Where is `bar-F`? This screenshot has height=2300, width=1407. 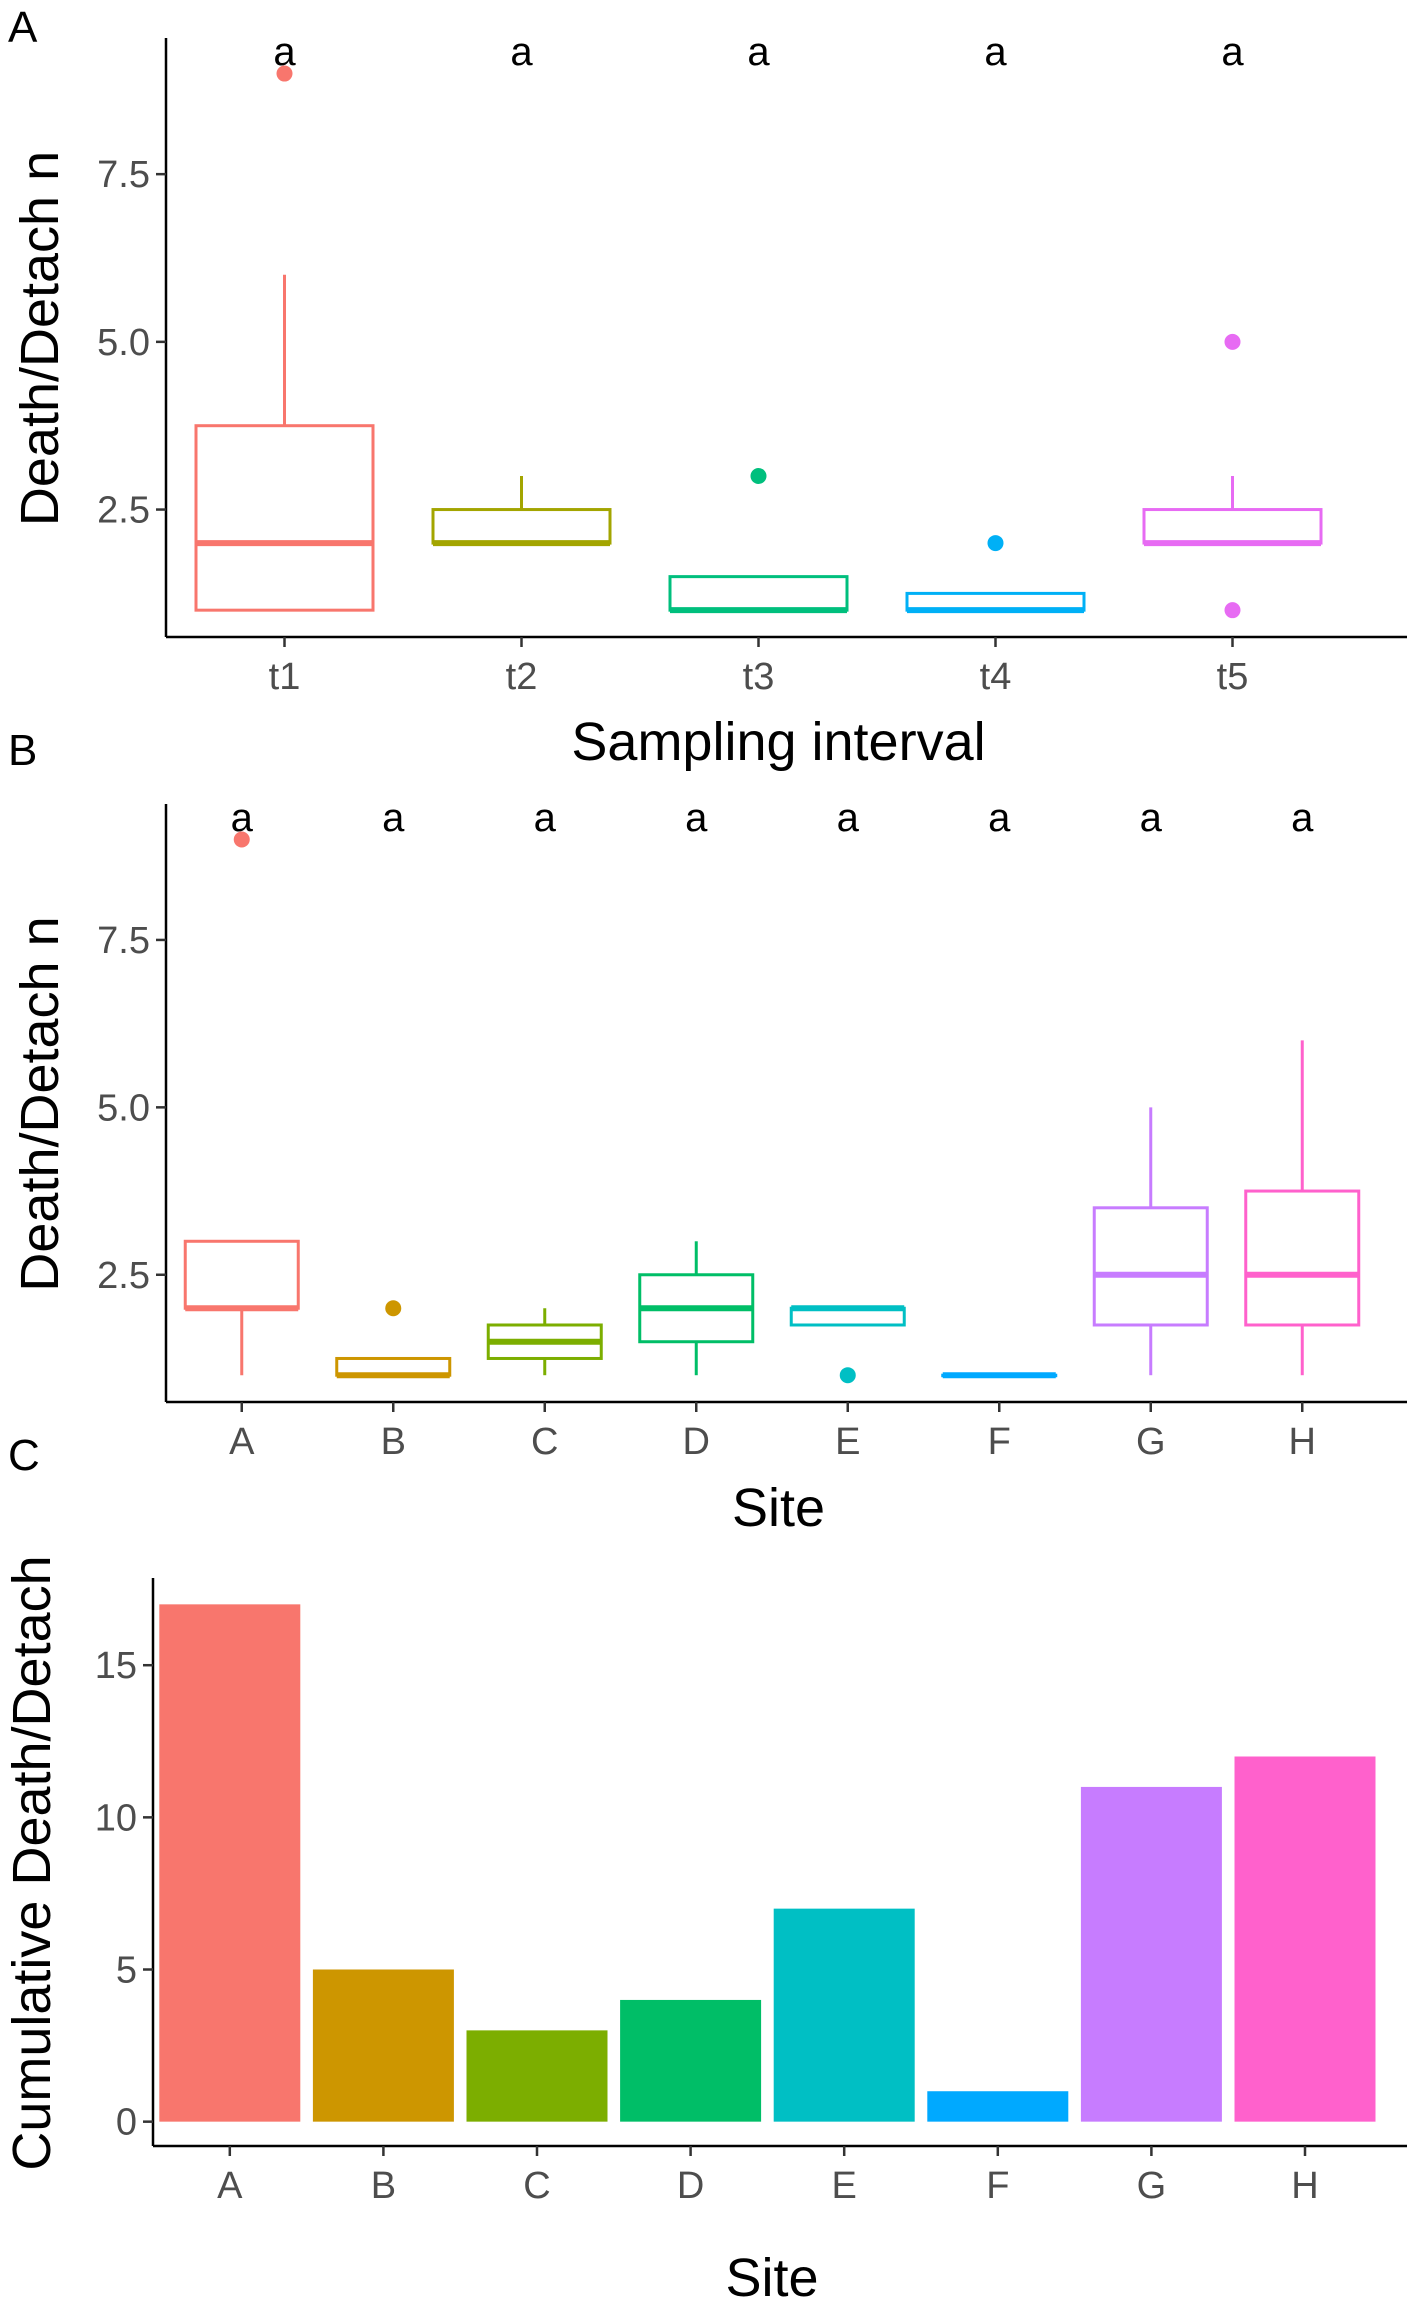 bar-F is located at coordinates (998, 2106).